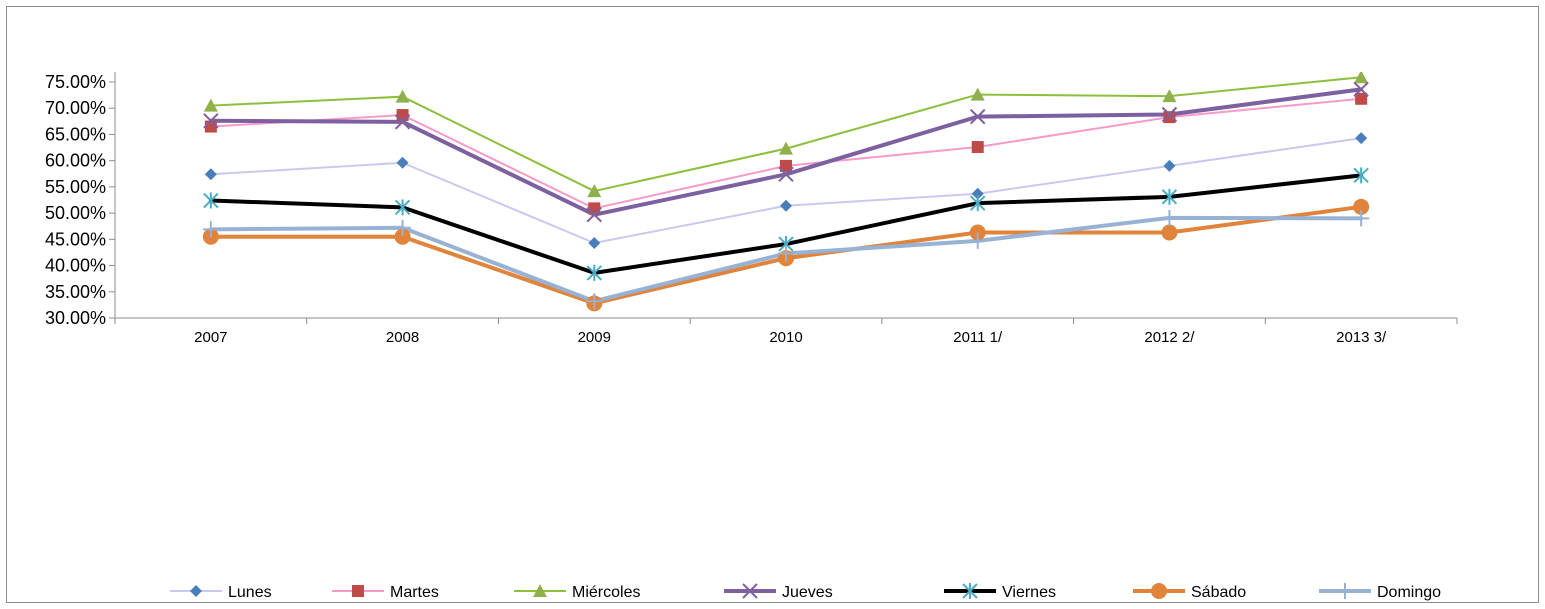  Describe the element at coordinates (75, 82) in the screenshot. I see `y-tick-label: 75.00%` at that location.